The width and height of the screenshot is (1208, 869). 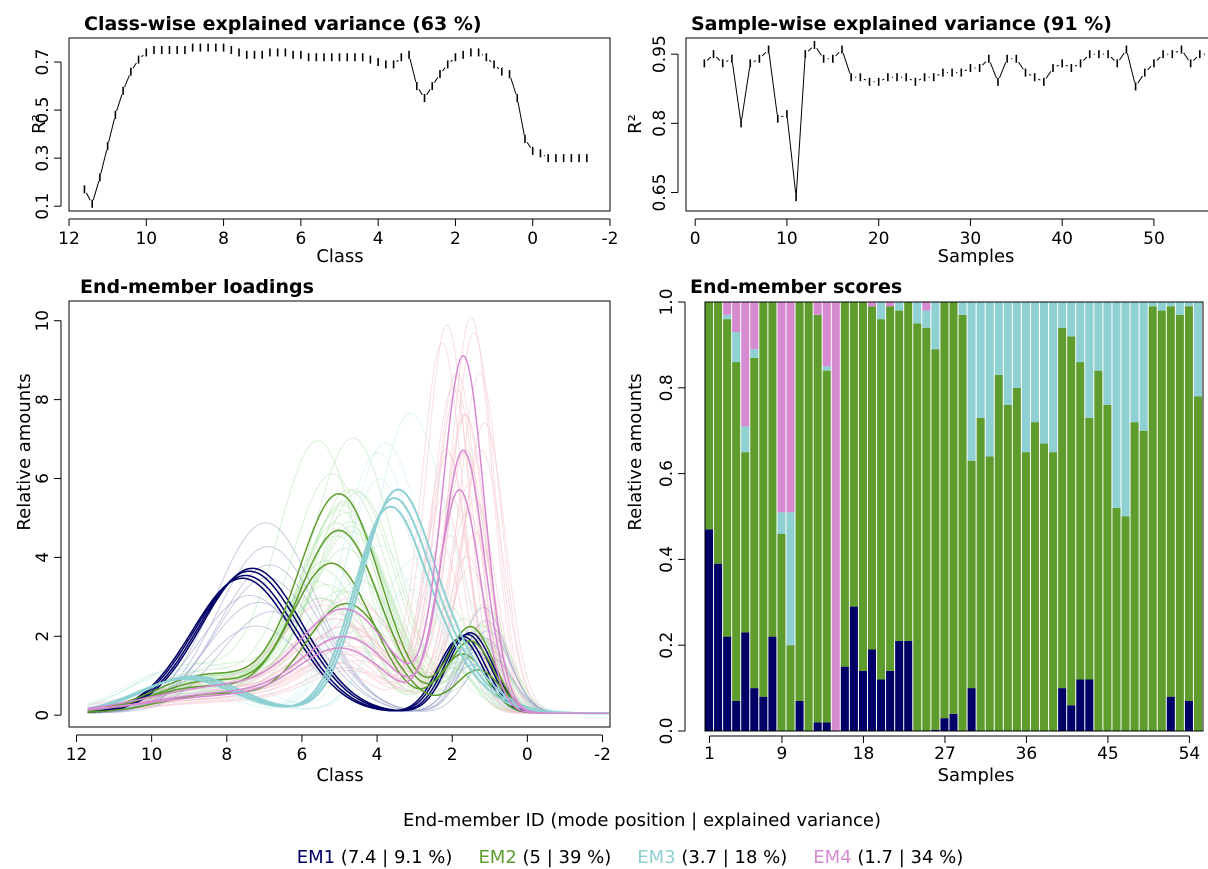 I want to click on loadings-x-tick-label: -2, so click(x=602, y=755).